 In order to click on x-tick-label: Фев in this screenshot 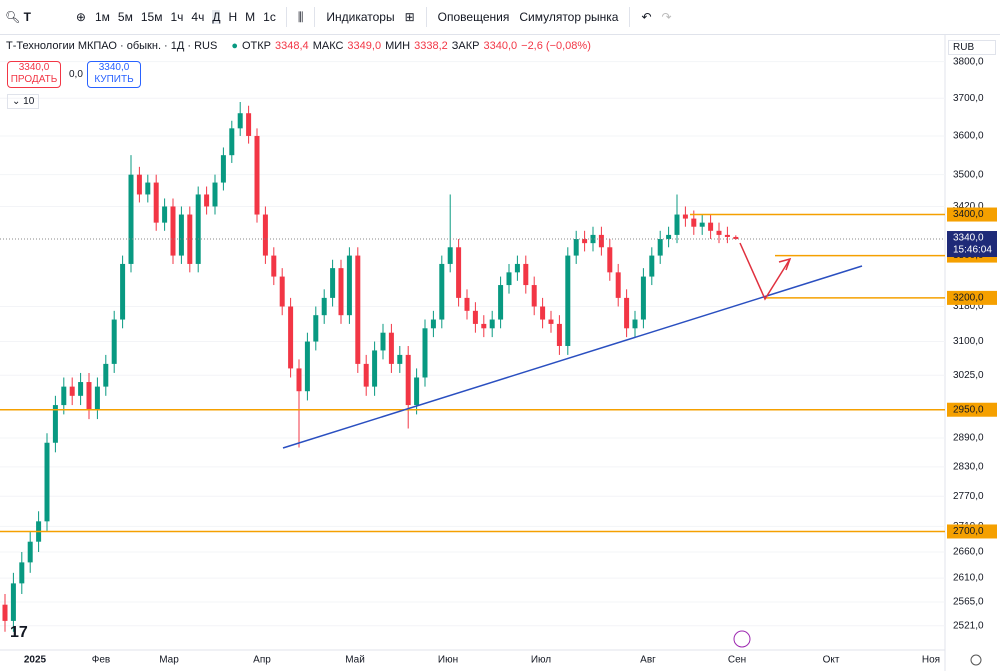, I will do `click(101, 660)`.